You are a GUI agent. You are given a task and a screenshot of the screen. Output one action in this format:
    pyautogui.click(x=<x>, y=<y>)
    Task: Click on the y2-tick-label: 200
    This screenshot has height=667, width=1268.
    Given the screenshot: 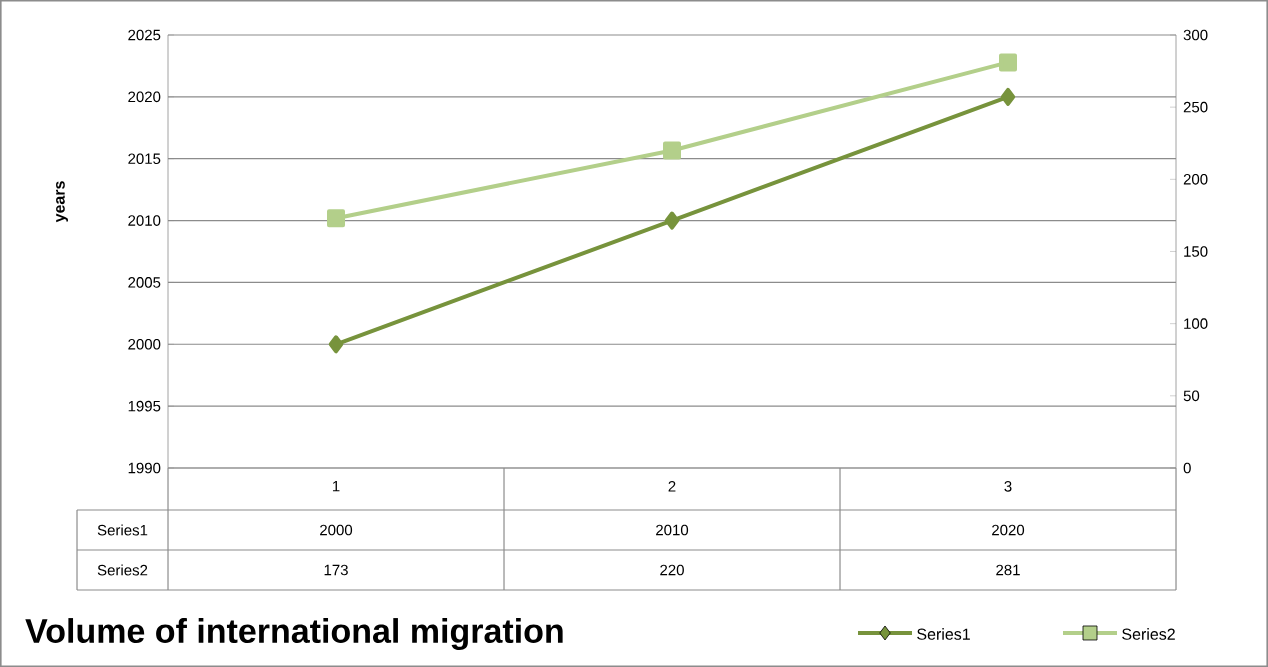 What is the action you would take?
    pyautogui.click(x=1195, y=179)
    